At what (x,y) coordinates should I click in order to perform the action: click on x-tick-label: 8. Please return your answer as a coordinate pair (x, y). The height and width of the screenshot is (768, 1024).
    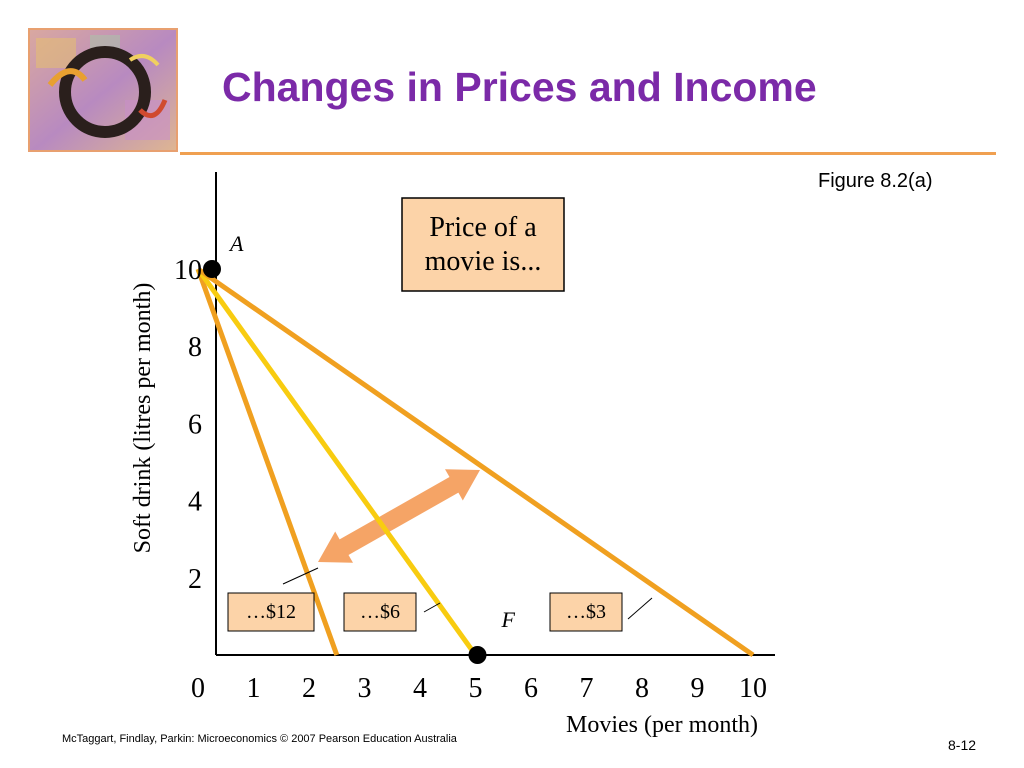
    Looking at the image, I should click on (642, 688).